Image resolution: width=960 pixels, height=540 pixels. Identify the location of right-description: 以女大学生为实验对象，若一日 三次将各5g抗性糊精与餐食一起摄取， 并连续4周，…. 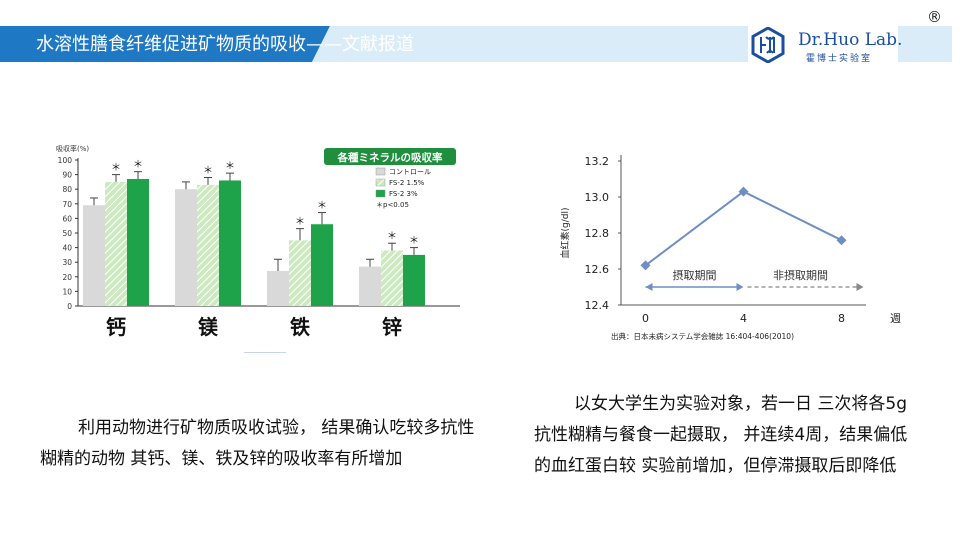
(721, 435).